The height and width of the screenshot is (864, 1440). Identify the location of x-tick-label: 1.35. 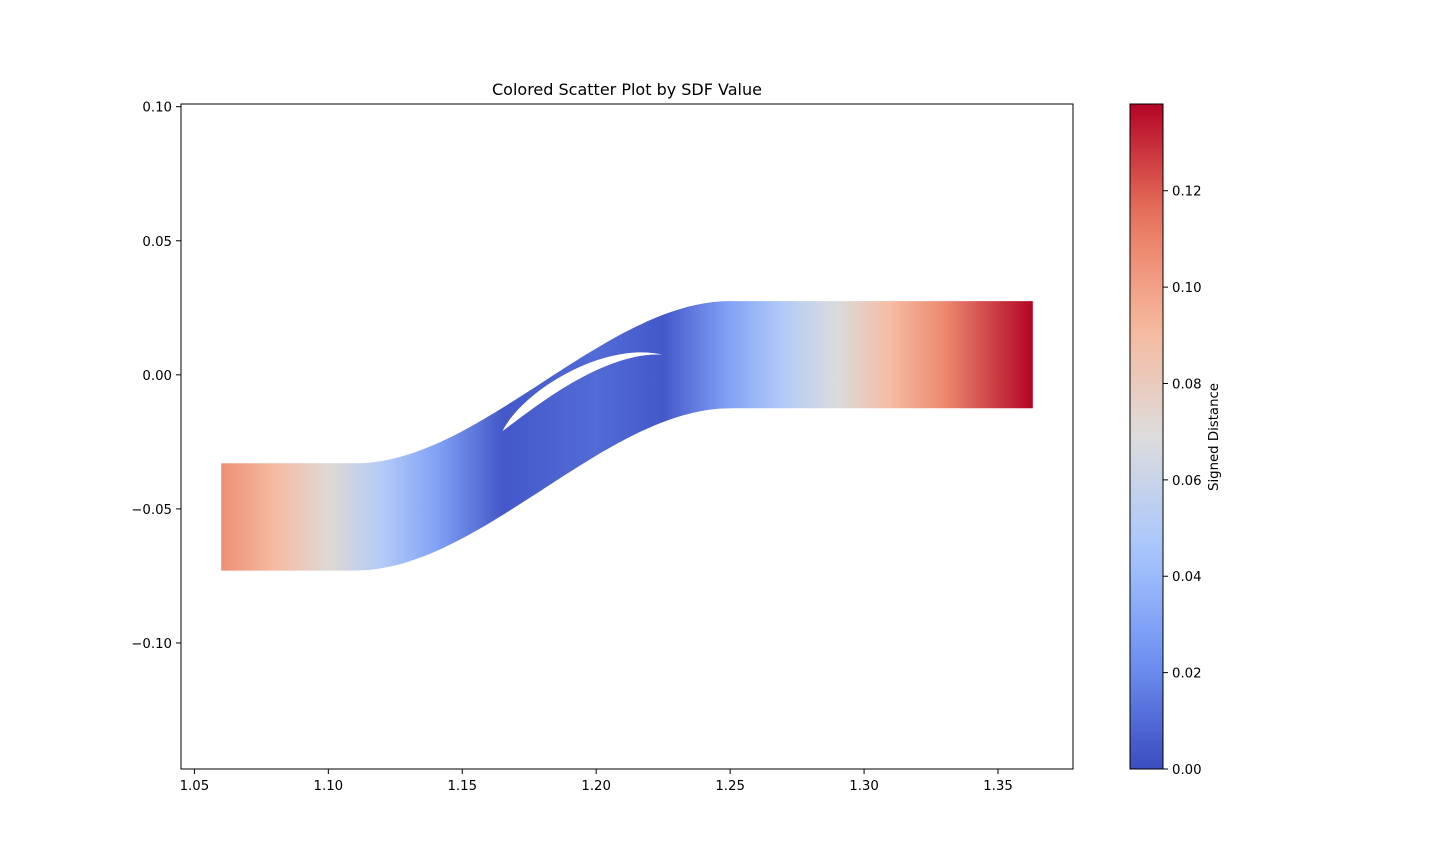
(998, 786).